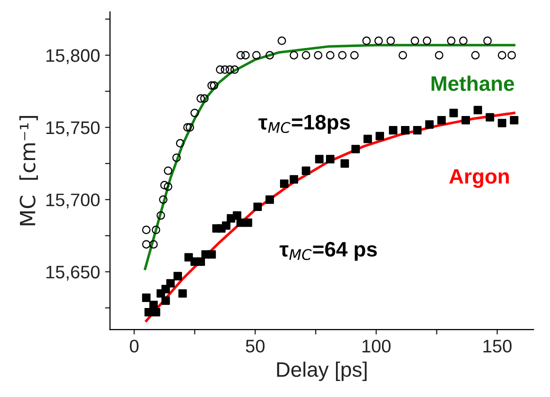 This screenshot has height=397, width=550. What do you see at coordinates (322, 372) in the screenshot?
I see `x-axis-title: Delay [ps]` at bounding box center [322, 372].